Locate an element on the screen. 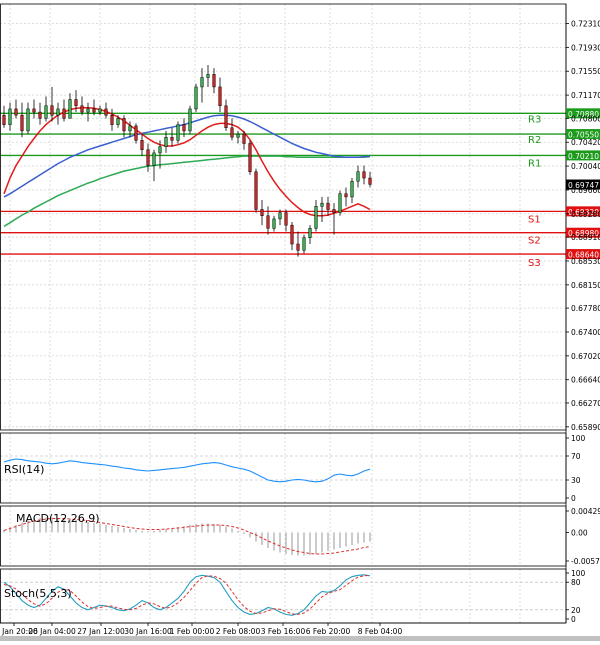  current-price-text: 0.69747 is located at coordinates (583, 185).